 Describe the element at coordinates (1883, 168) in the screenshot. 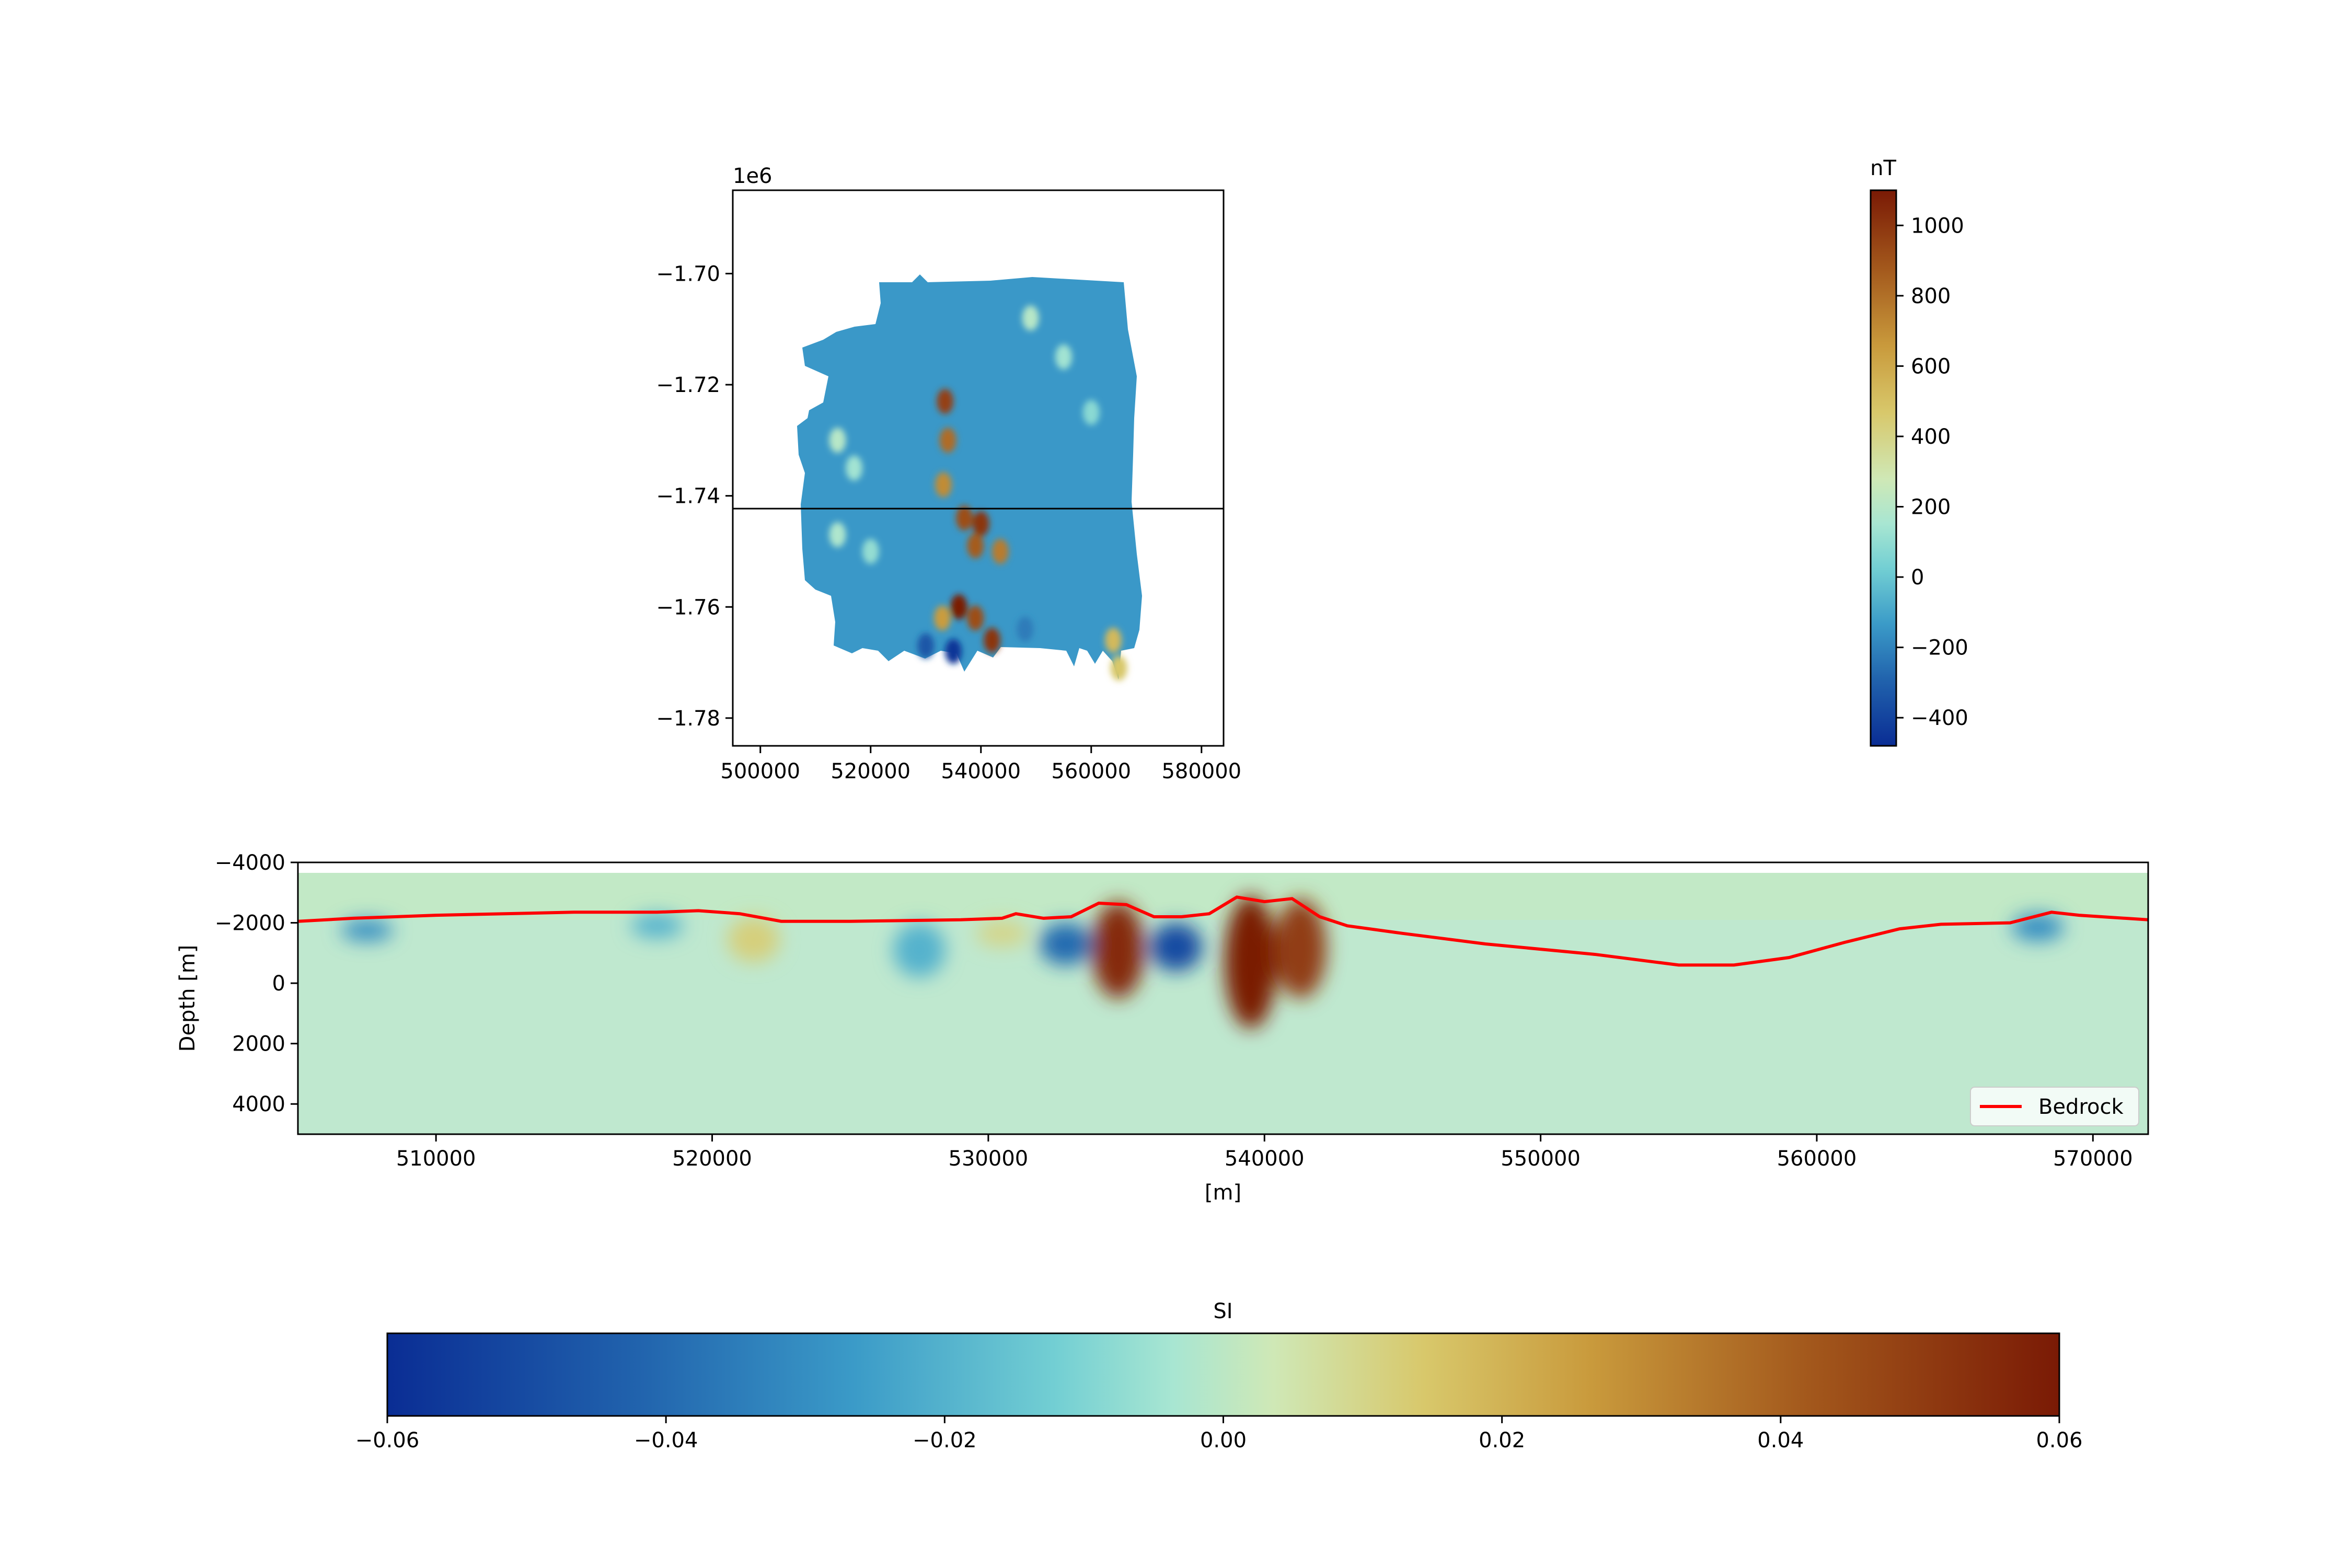

I see `nt-colorbar-label: nT` at that location.